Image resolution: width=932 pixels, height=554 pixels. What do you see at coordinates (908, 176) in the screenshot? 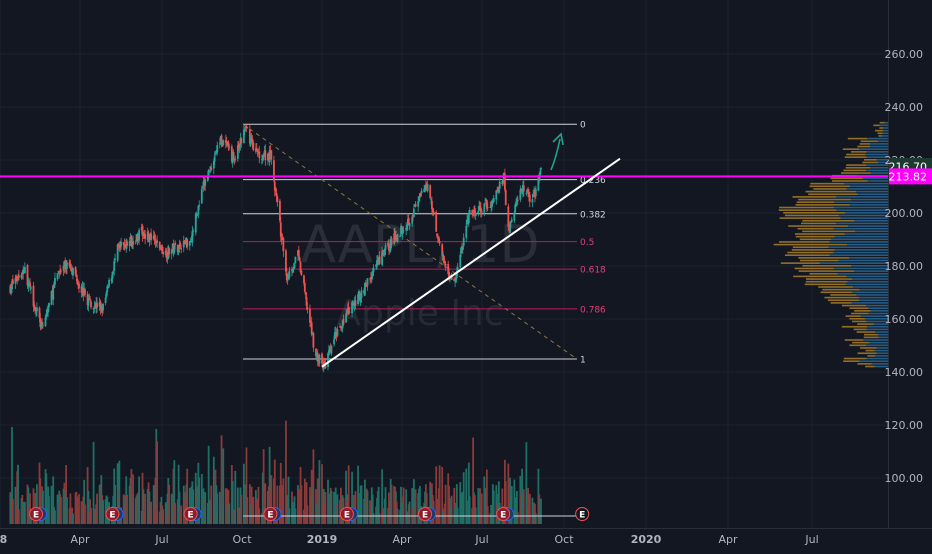
I see `line-price-label: 213.82` at bounding box center [908, 176].